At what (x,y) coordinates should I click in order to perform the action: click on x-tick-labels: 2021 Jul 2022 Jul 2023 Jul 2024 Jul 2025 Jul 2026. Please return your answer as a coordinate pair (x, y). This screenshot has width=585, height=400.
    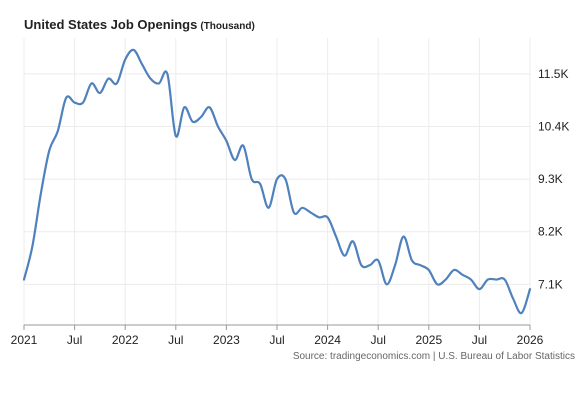
    Looking at the image, I should click on (277, 340).